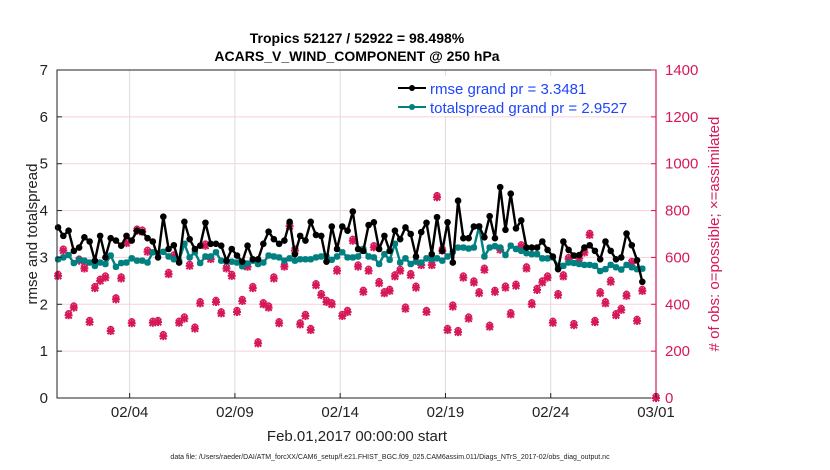  I want to click on chart-title-line1: Tropics 52127 / 52922 = 98.498%, so click(357, 38).